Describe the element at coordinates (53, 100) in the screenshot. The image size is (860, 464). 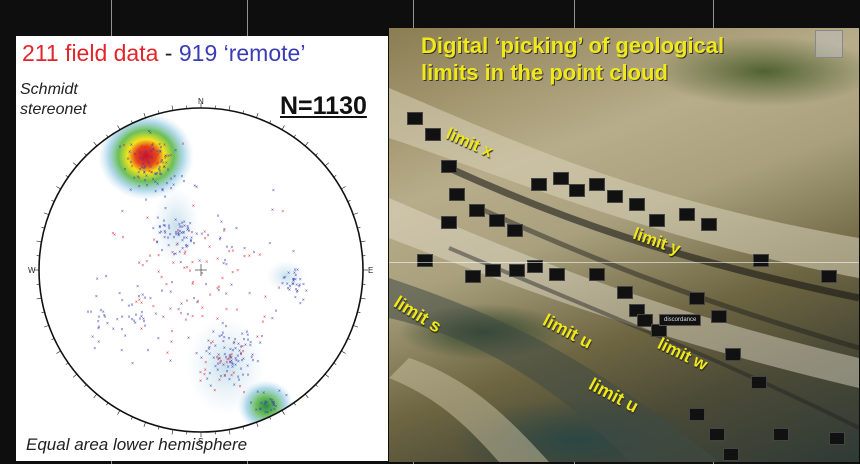
I see `stereonet-type-label: Schmidt stereonet` at that location.